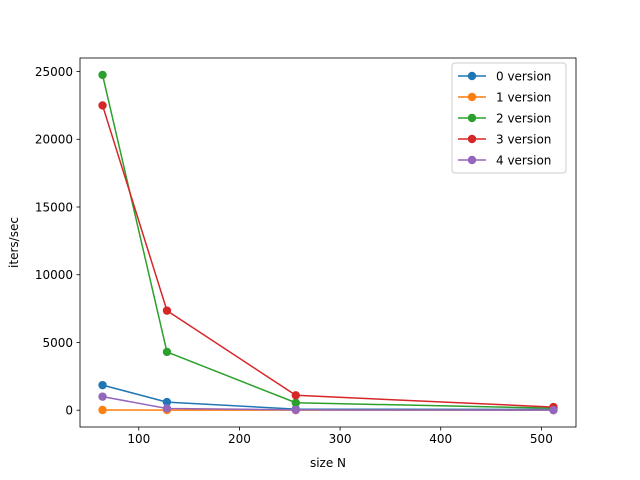  Describe the element at coordinates (239, 439) in the screenshot. I see `x-tick-label: 200` at that location.